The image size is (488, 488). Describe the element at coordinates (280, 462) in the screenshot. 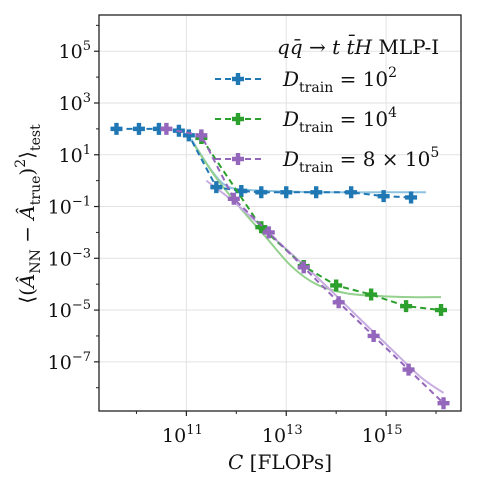

I see `x-axis-label: C [FLOPs]` at that location.